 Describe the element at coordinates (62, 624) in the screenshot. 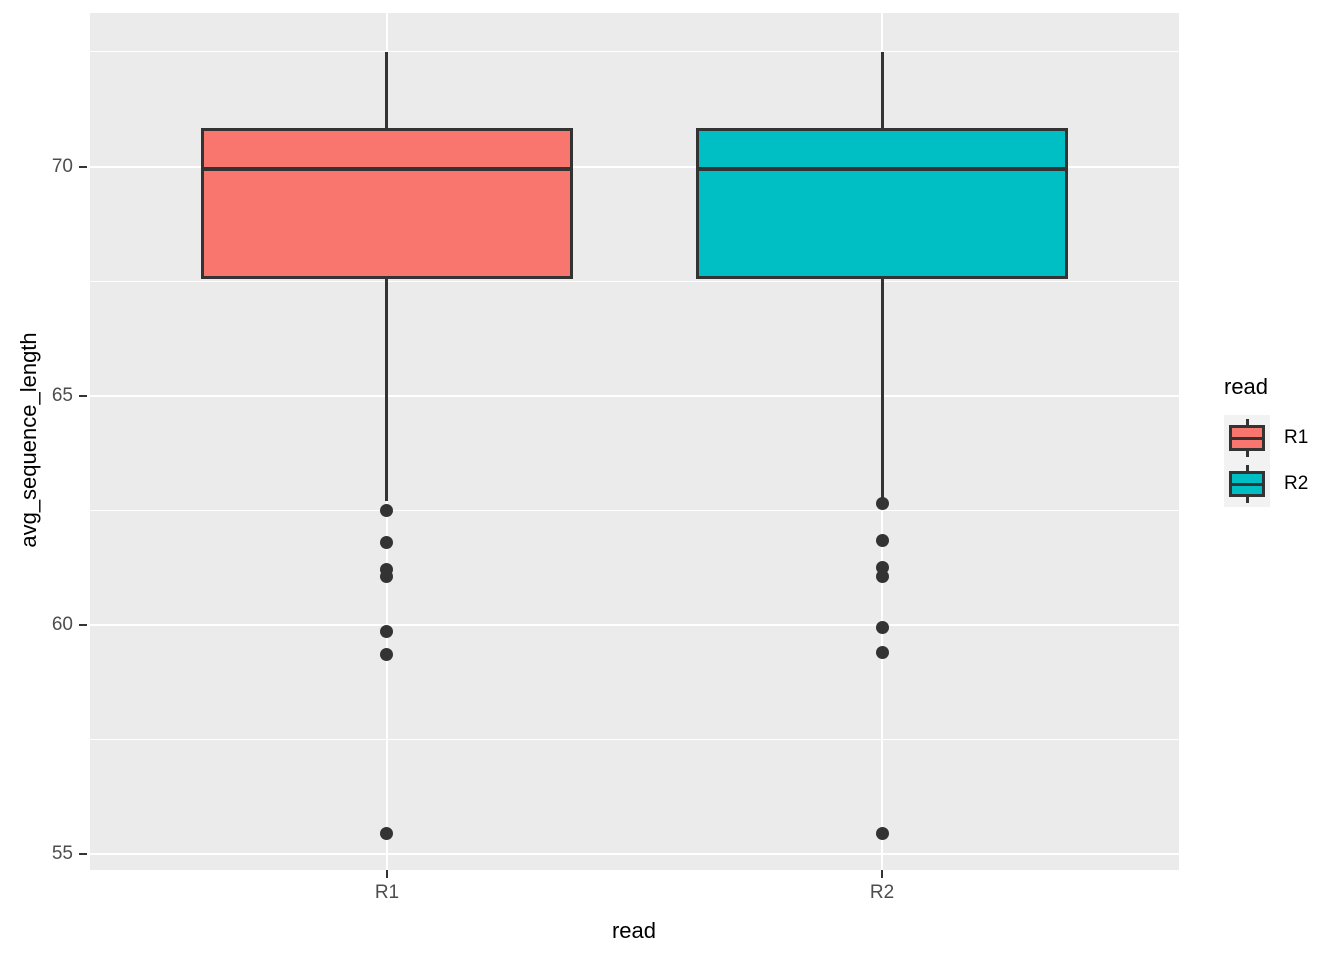

I see `y-tick-label: 60` at that location.